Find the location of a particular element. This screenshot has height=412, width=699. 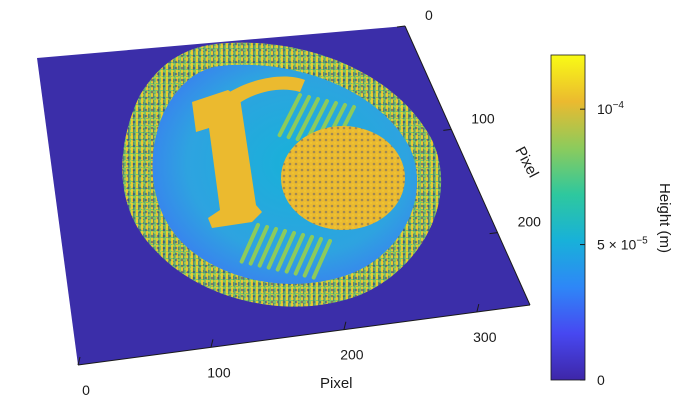

stripes-lower is located at coordinates (285, 251).